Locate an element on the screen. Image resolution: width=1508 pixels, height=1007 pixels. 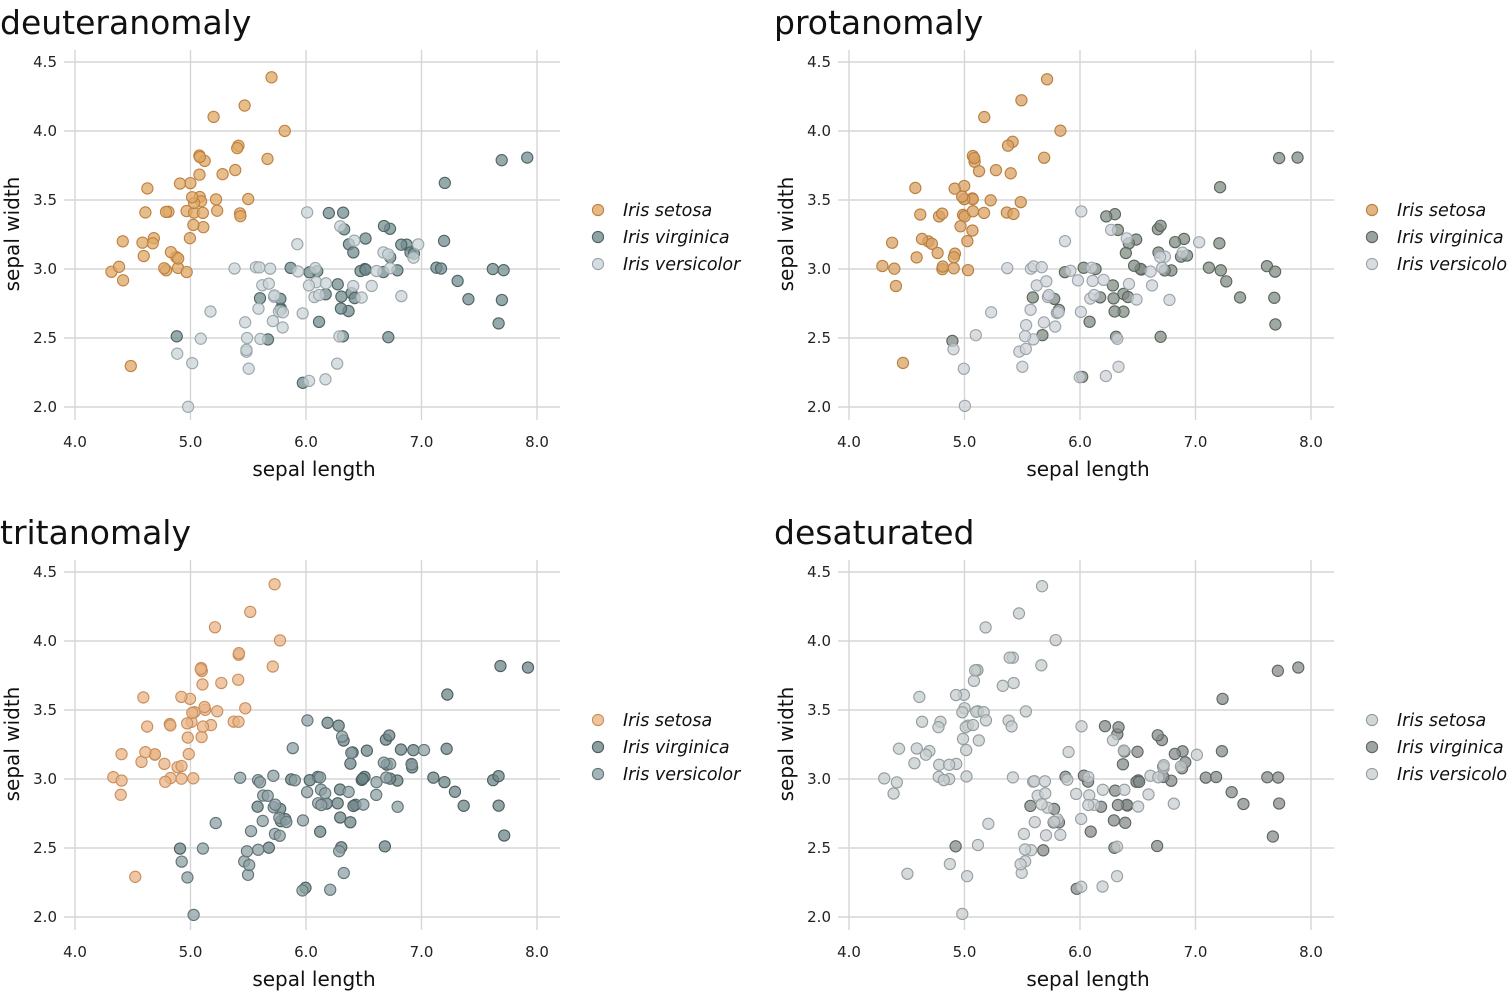
y-tick-label: 3.5 is located at coordinates (45, 710).